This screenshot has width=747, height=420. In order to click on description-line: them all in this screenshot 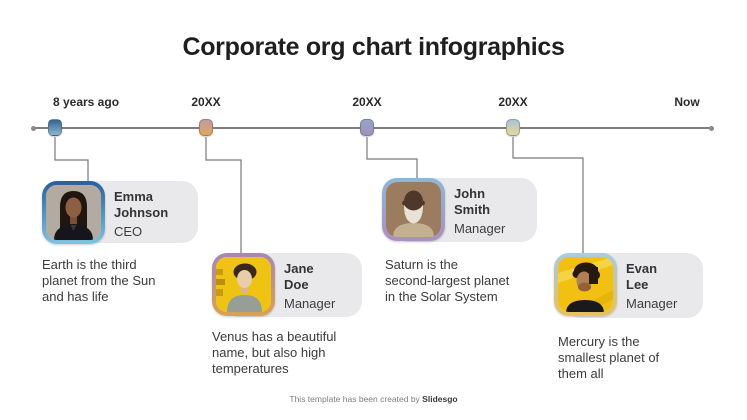, I will do `click(581, 373)`.